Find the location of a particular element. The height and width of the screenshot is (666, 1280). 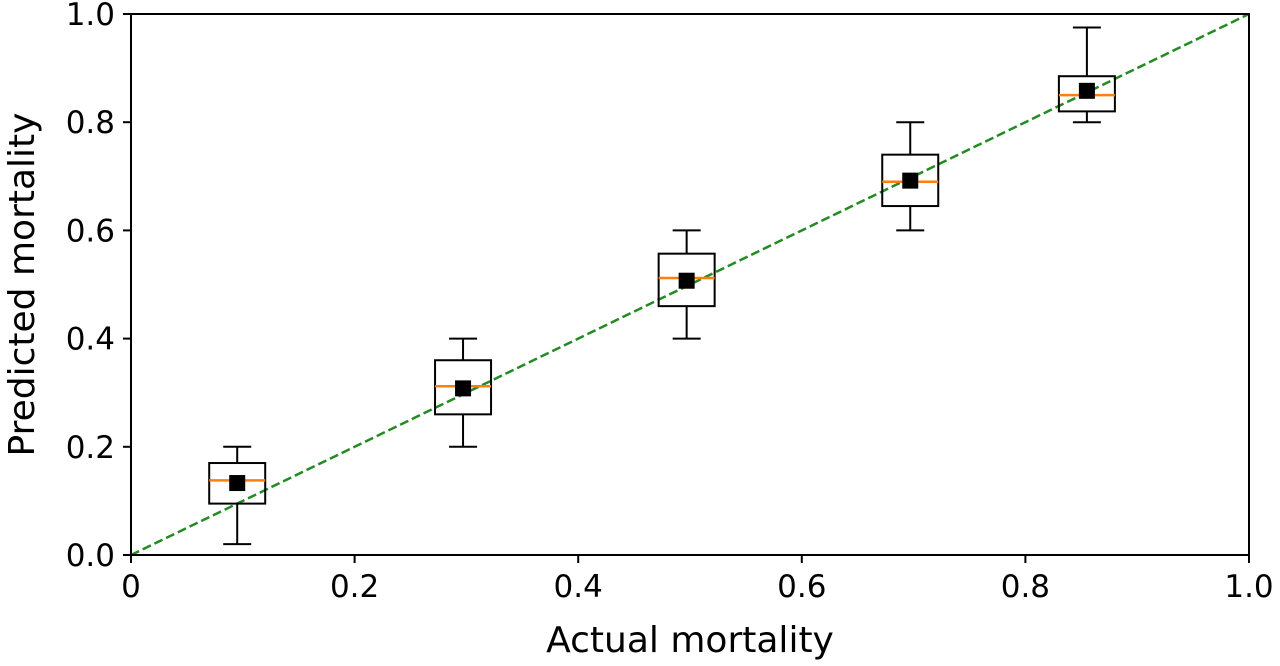

x-tick-label: 0.8 is located at coordinates (1025, 587).